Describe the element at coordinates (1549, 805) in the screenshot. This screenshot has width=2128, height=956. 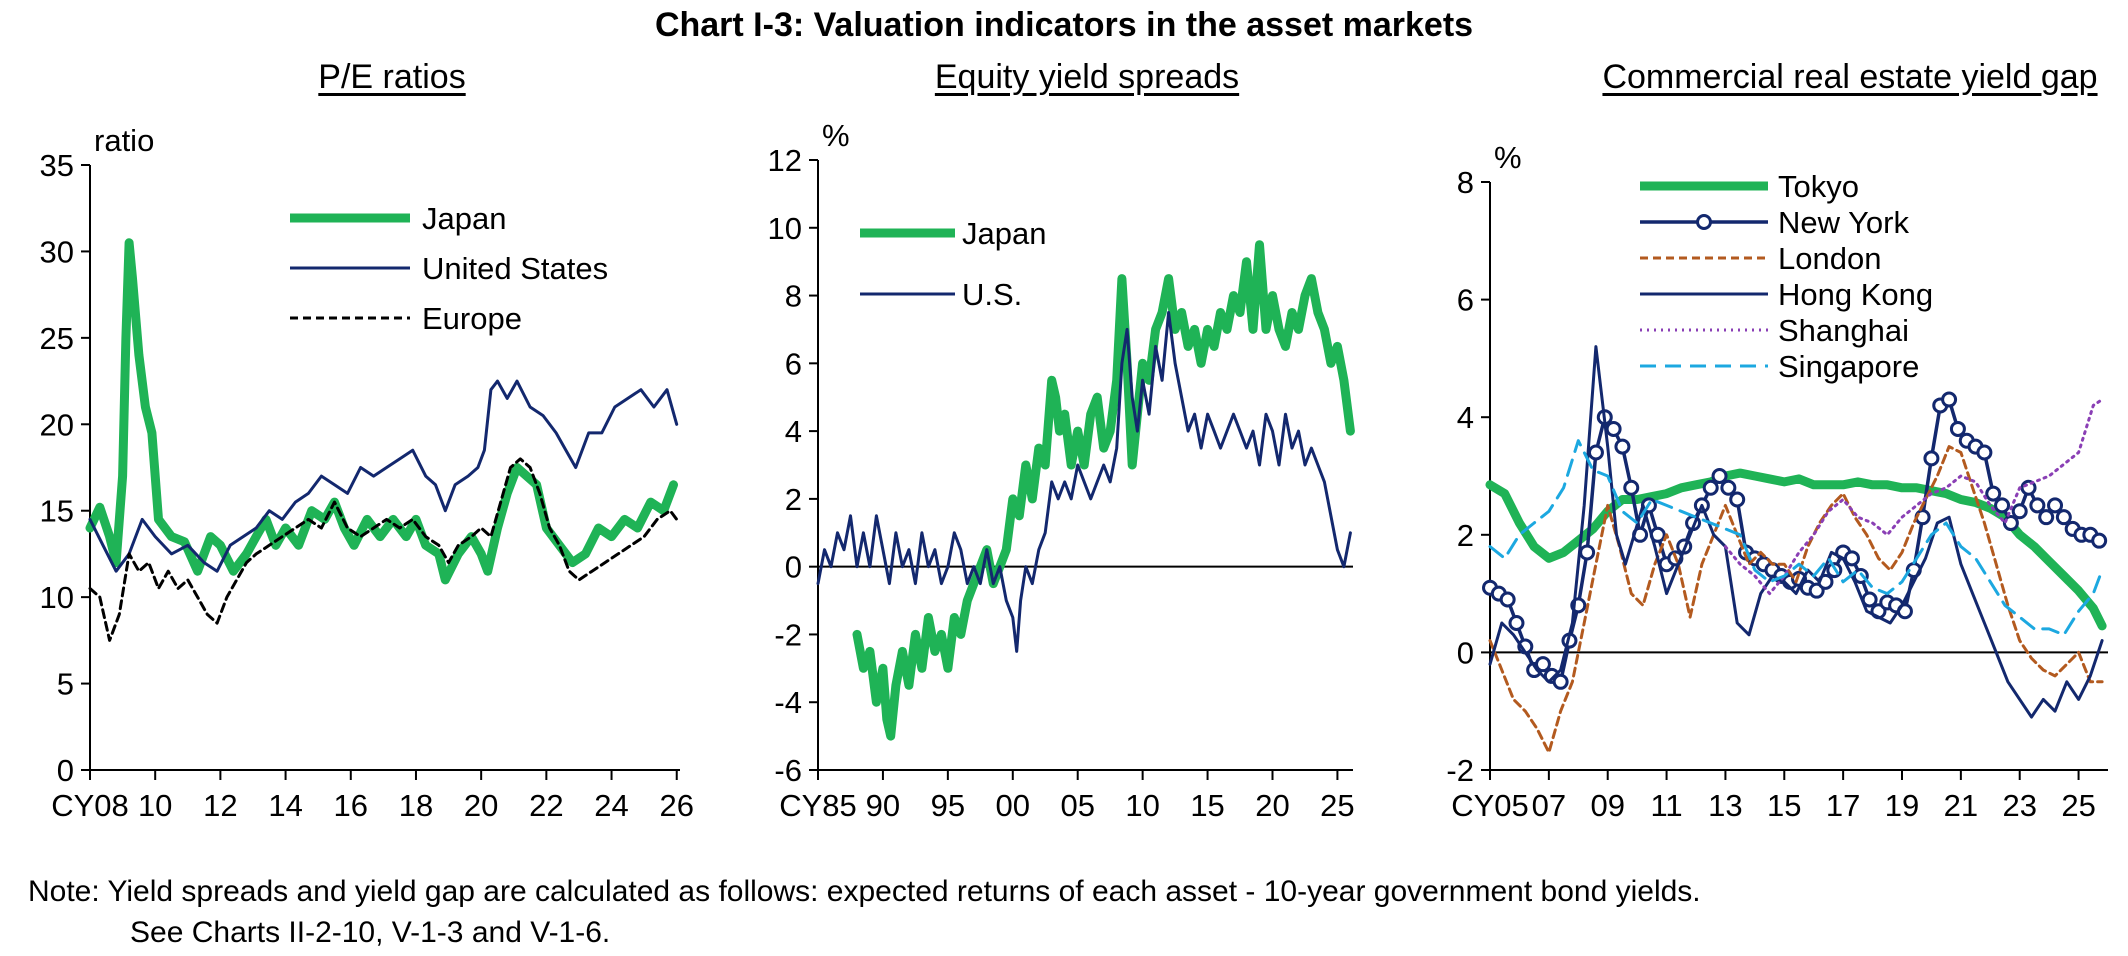
I see `x-tick-label: 07` at that location.